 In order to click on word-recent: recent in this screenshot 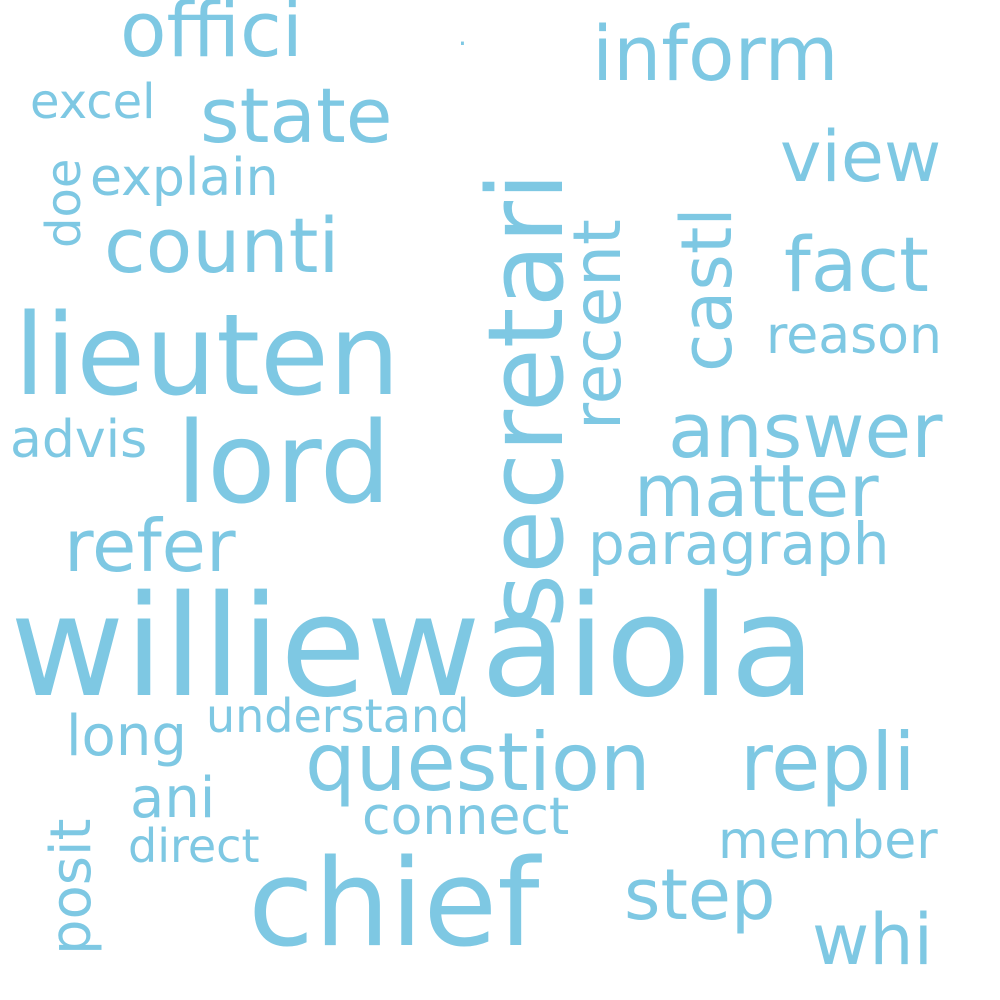, I will do `click(597, 324)`.